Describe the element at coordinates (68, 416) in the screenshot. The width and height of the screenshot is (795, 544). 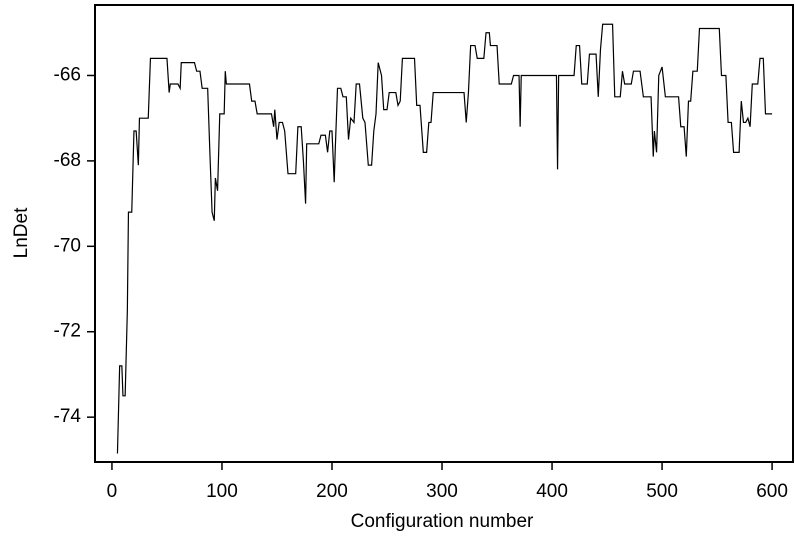
I see `y-tick-label: -74` at that location.